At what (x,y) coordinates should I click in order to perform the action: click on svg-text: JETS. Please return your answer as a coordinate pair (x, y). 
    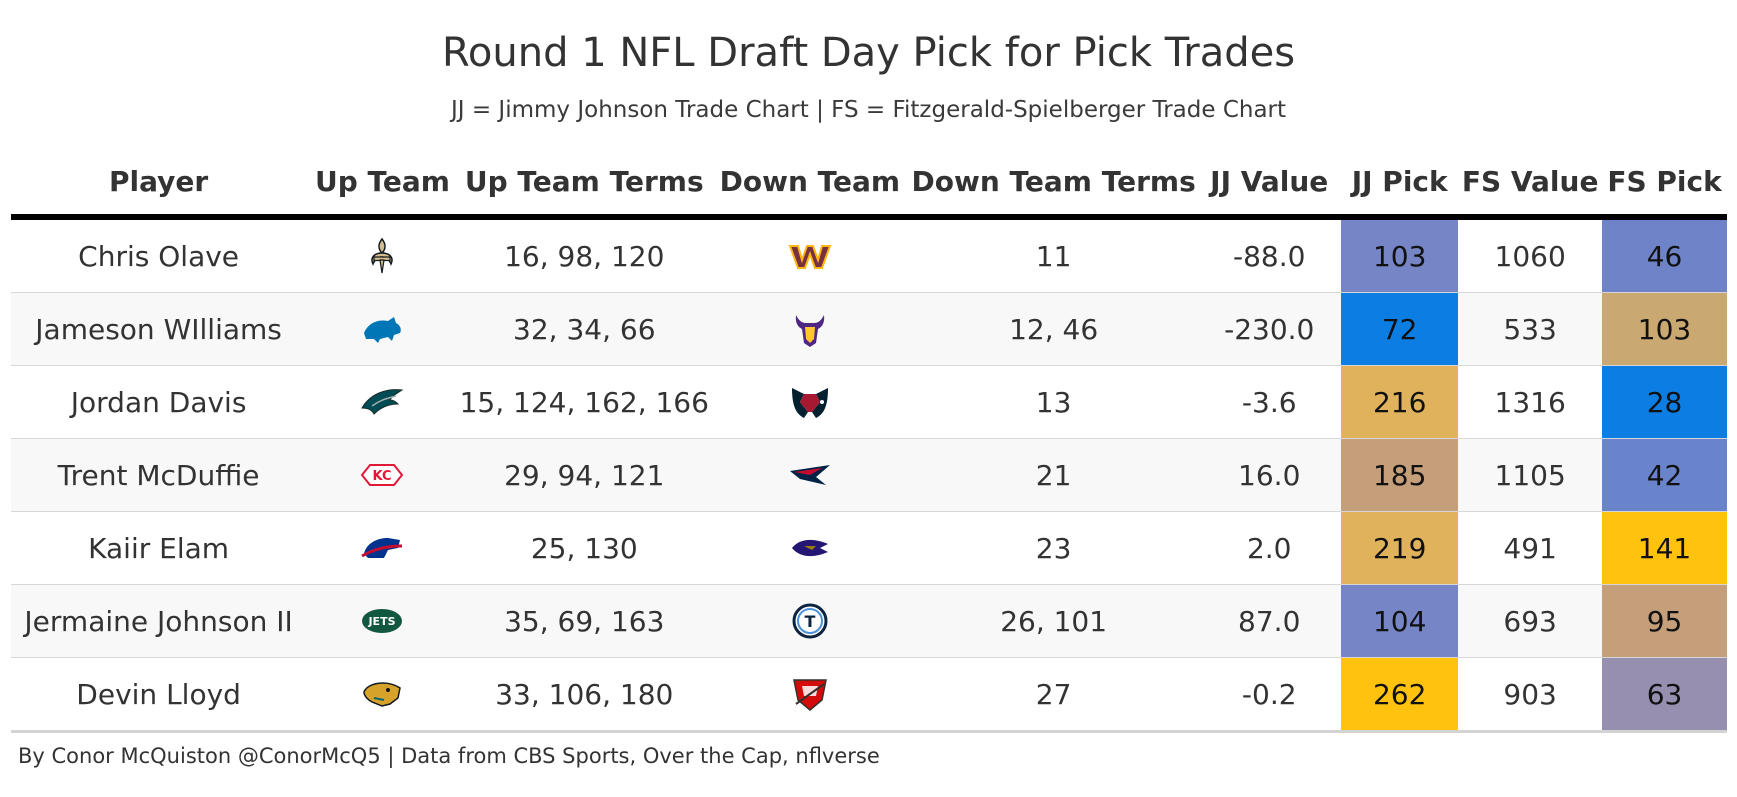
    Looking at the image, I should click on (382, 621).